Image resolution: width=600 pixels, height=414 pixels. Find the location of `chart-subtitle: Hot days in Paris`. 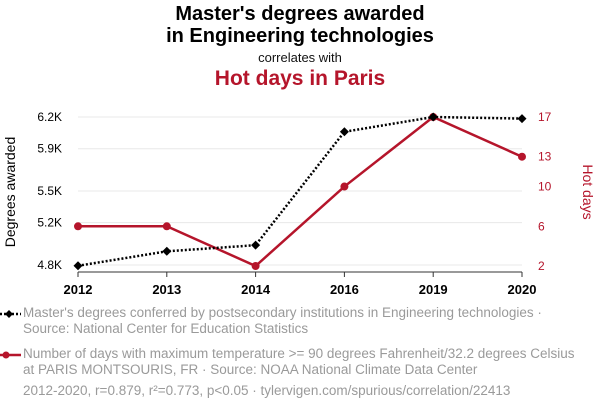

chart-subtitle: Hot days in Paris is located at coordinates (300, 78).